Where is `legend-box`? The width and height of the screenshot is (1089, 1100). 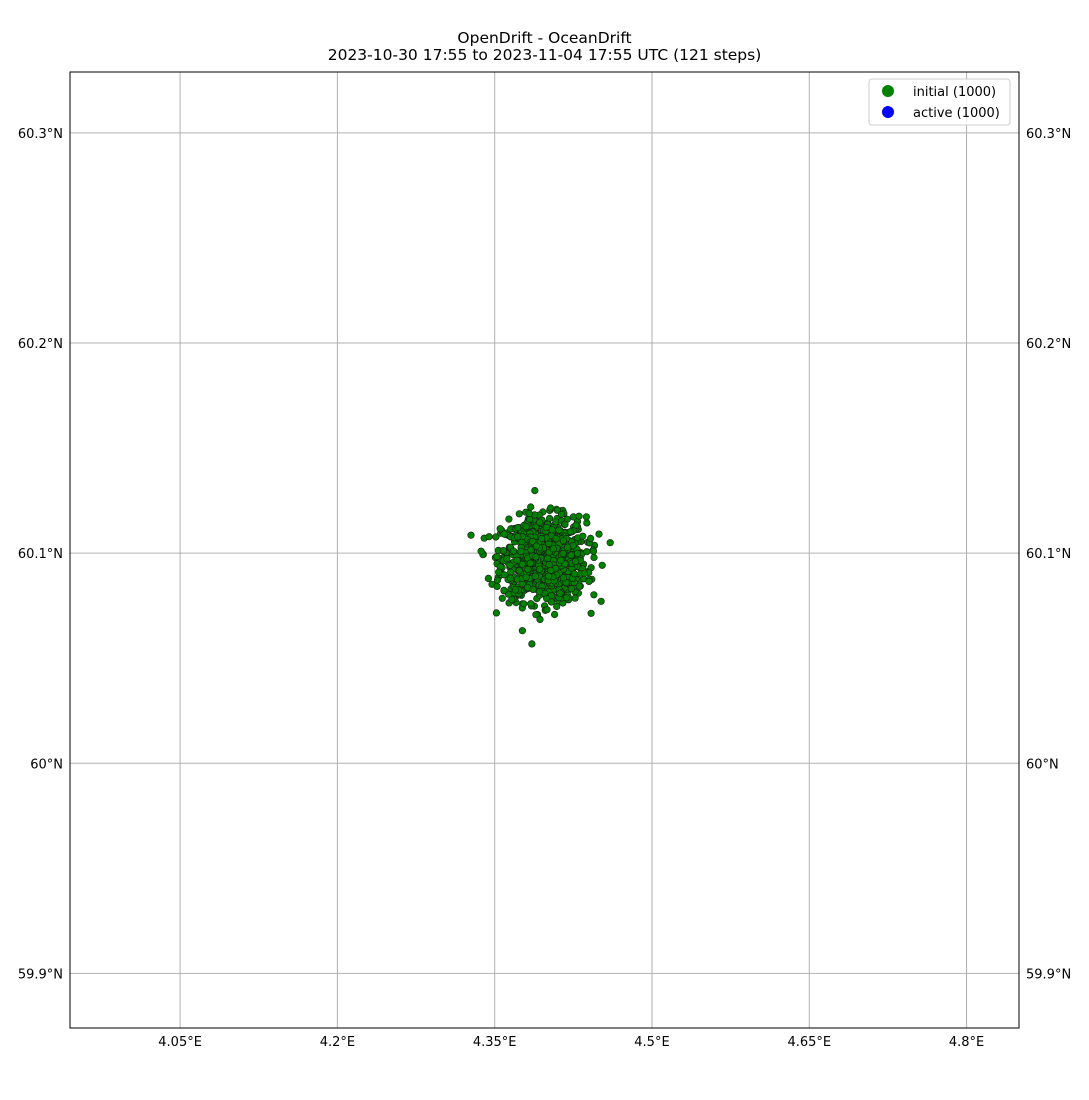 legend-box is located at coordinates (939, 102).